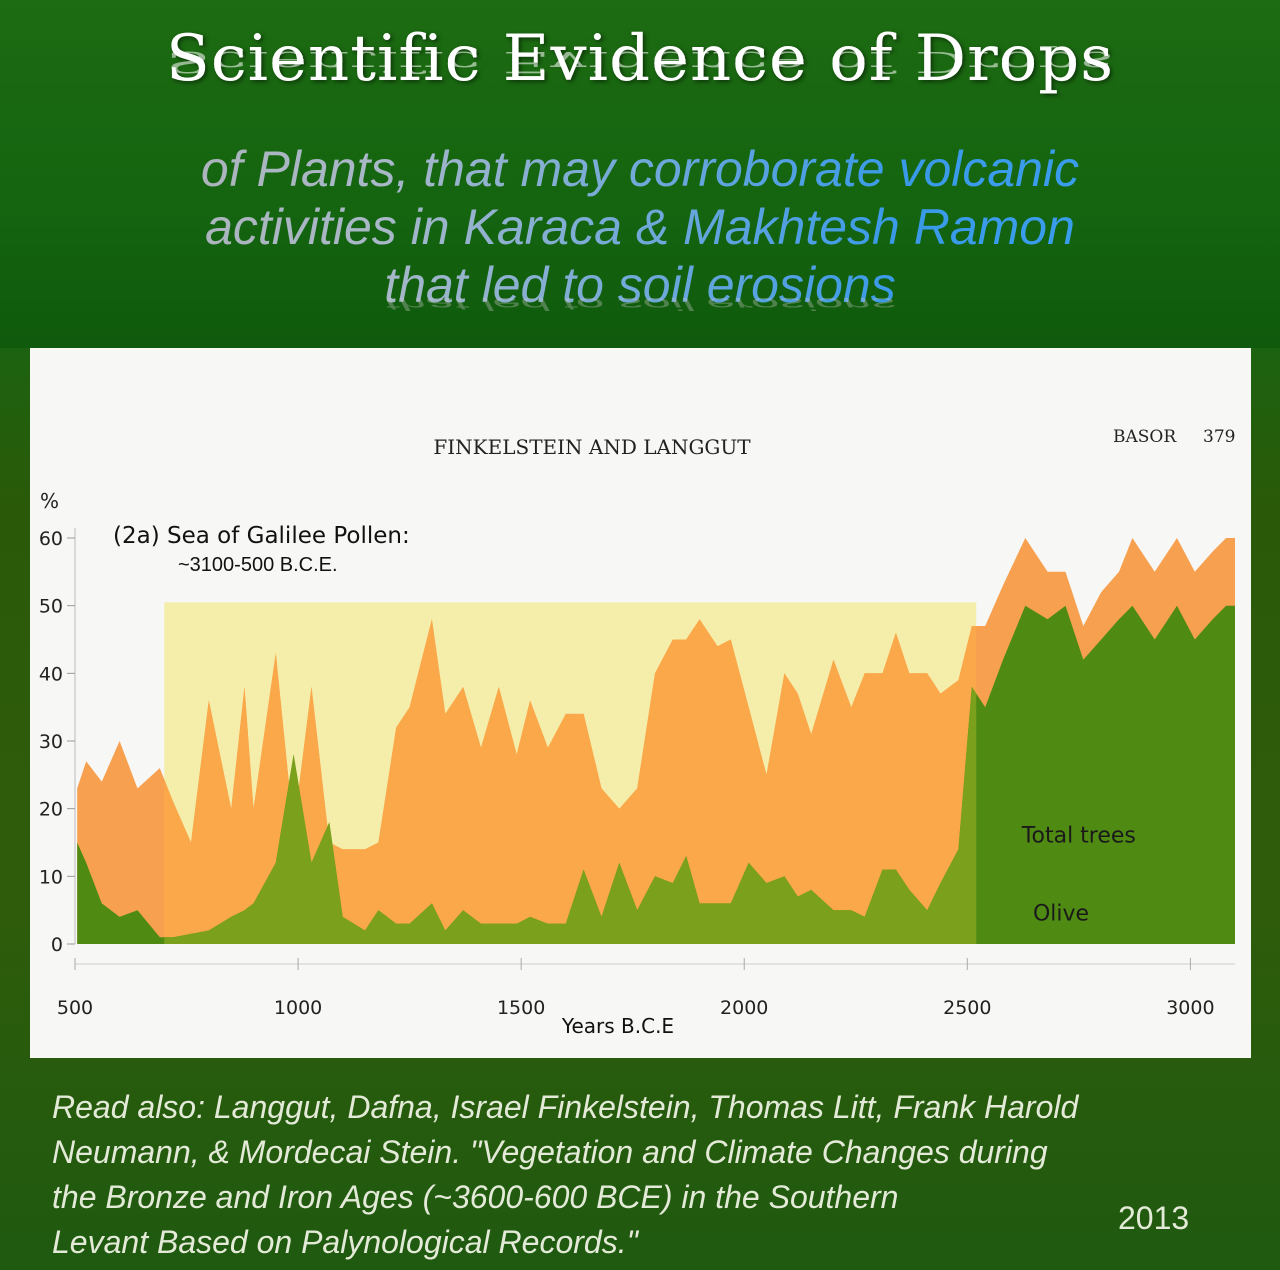 Image resolution: width=1280 pixels, height=1270 pixels. Describe the element at coordinates (1061, 913) in the screenshot. I see `series-label: Olive` at that location.